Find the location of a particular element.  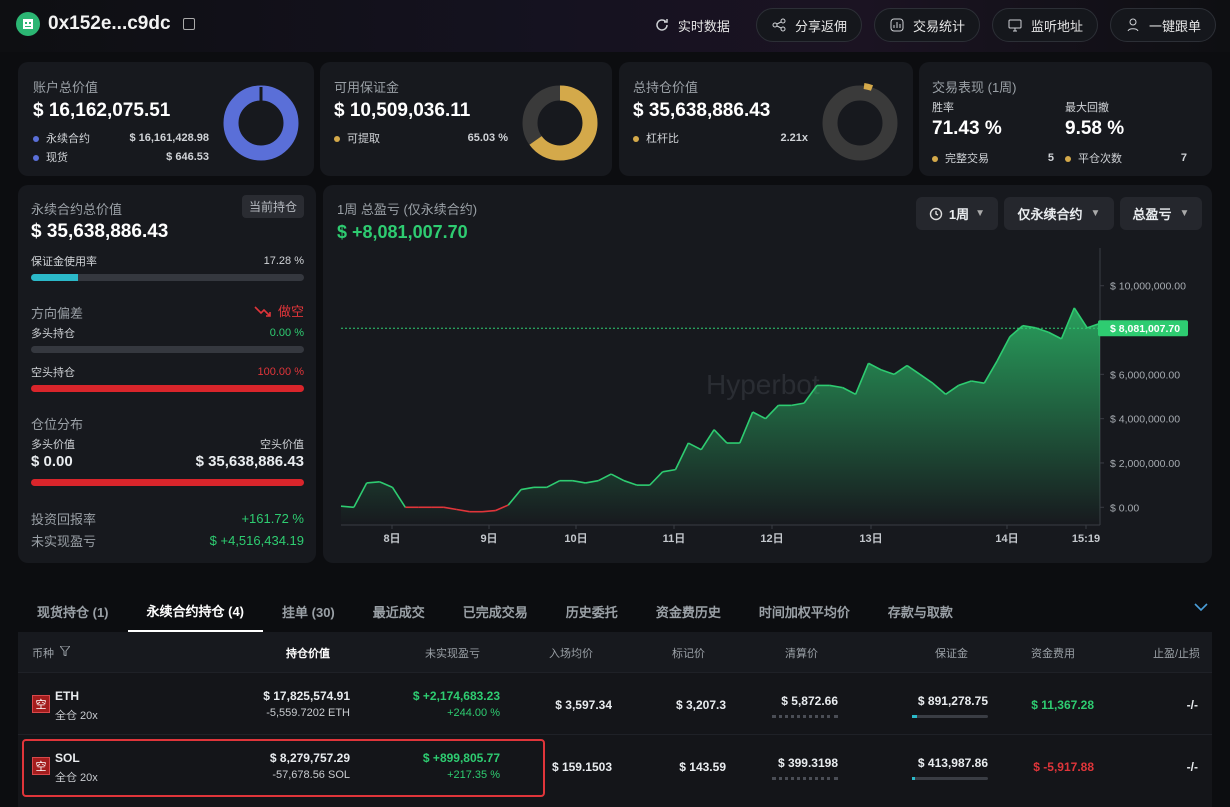

period-dropdown: 1周 ▼ is located at coordinates (957, 213).